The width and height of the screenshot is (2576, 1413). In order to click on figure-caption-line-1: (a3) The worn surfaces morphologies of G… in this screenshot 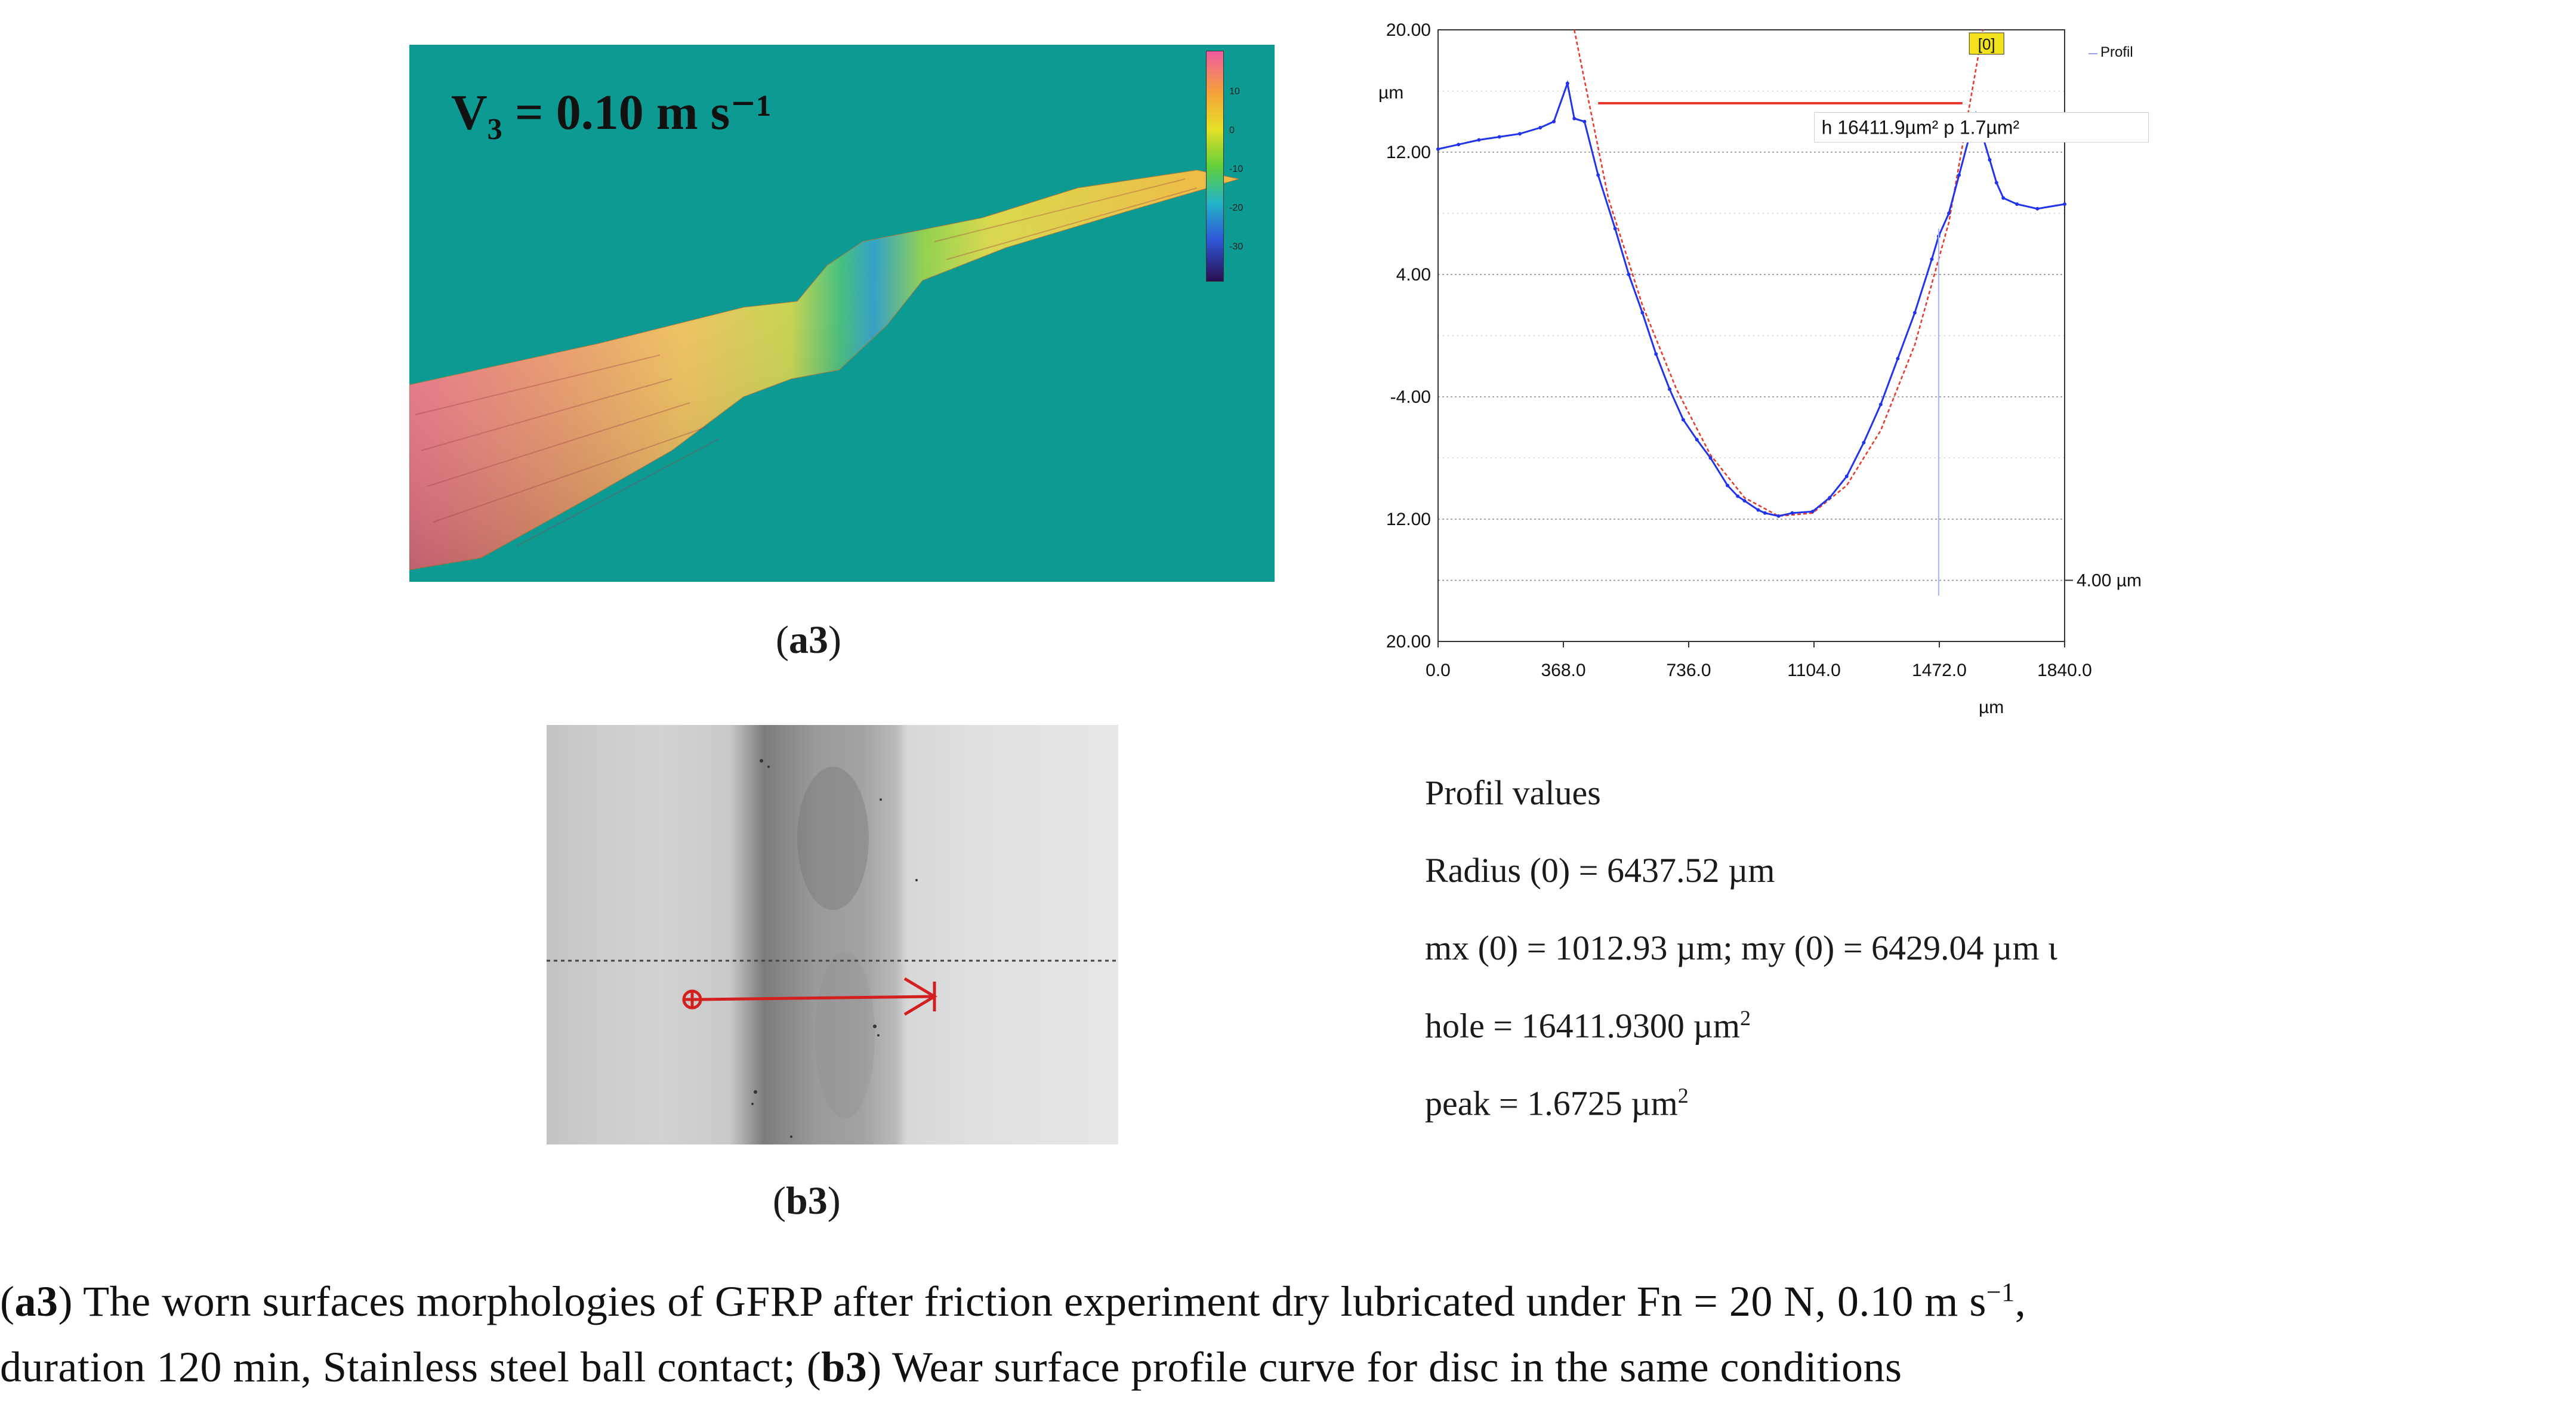, I will do `click(1013, 1301)`.